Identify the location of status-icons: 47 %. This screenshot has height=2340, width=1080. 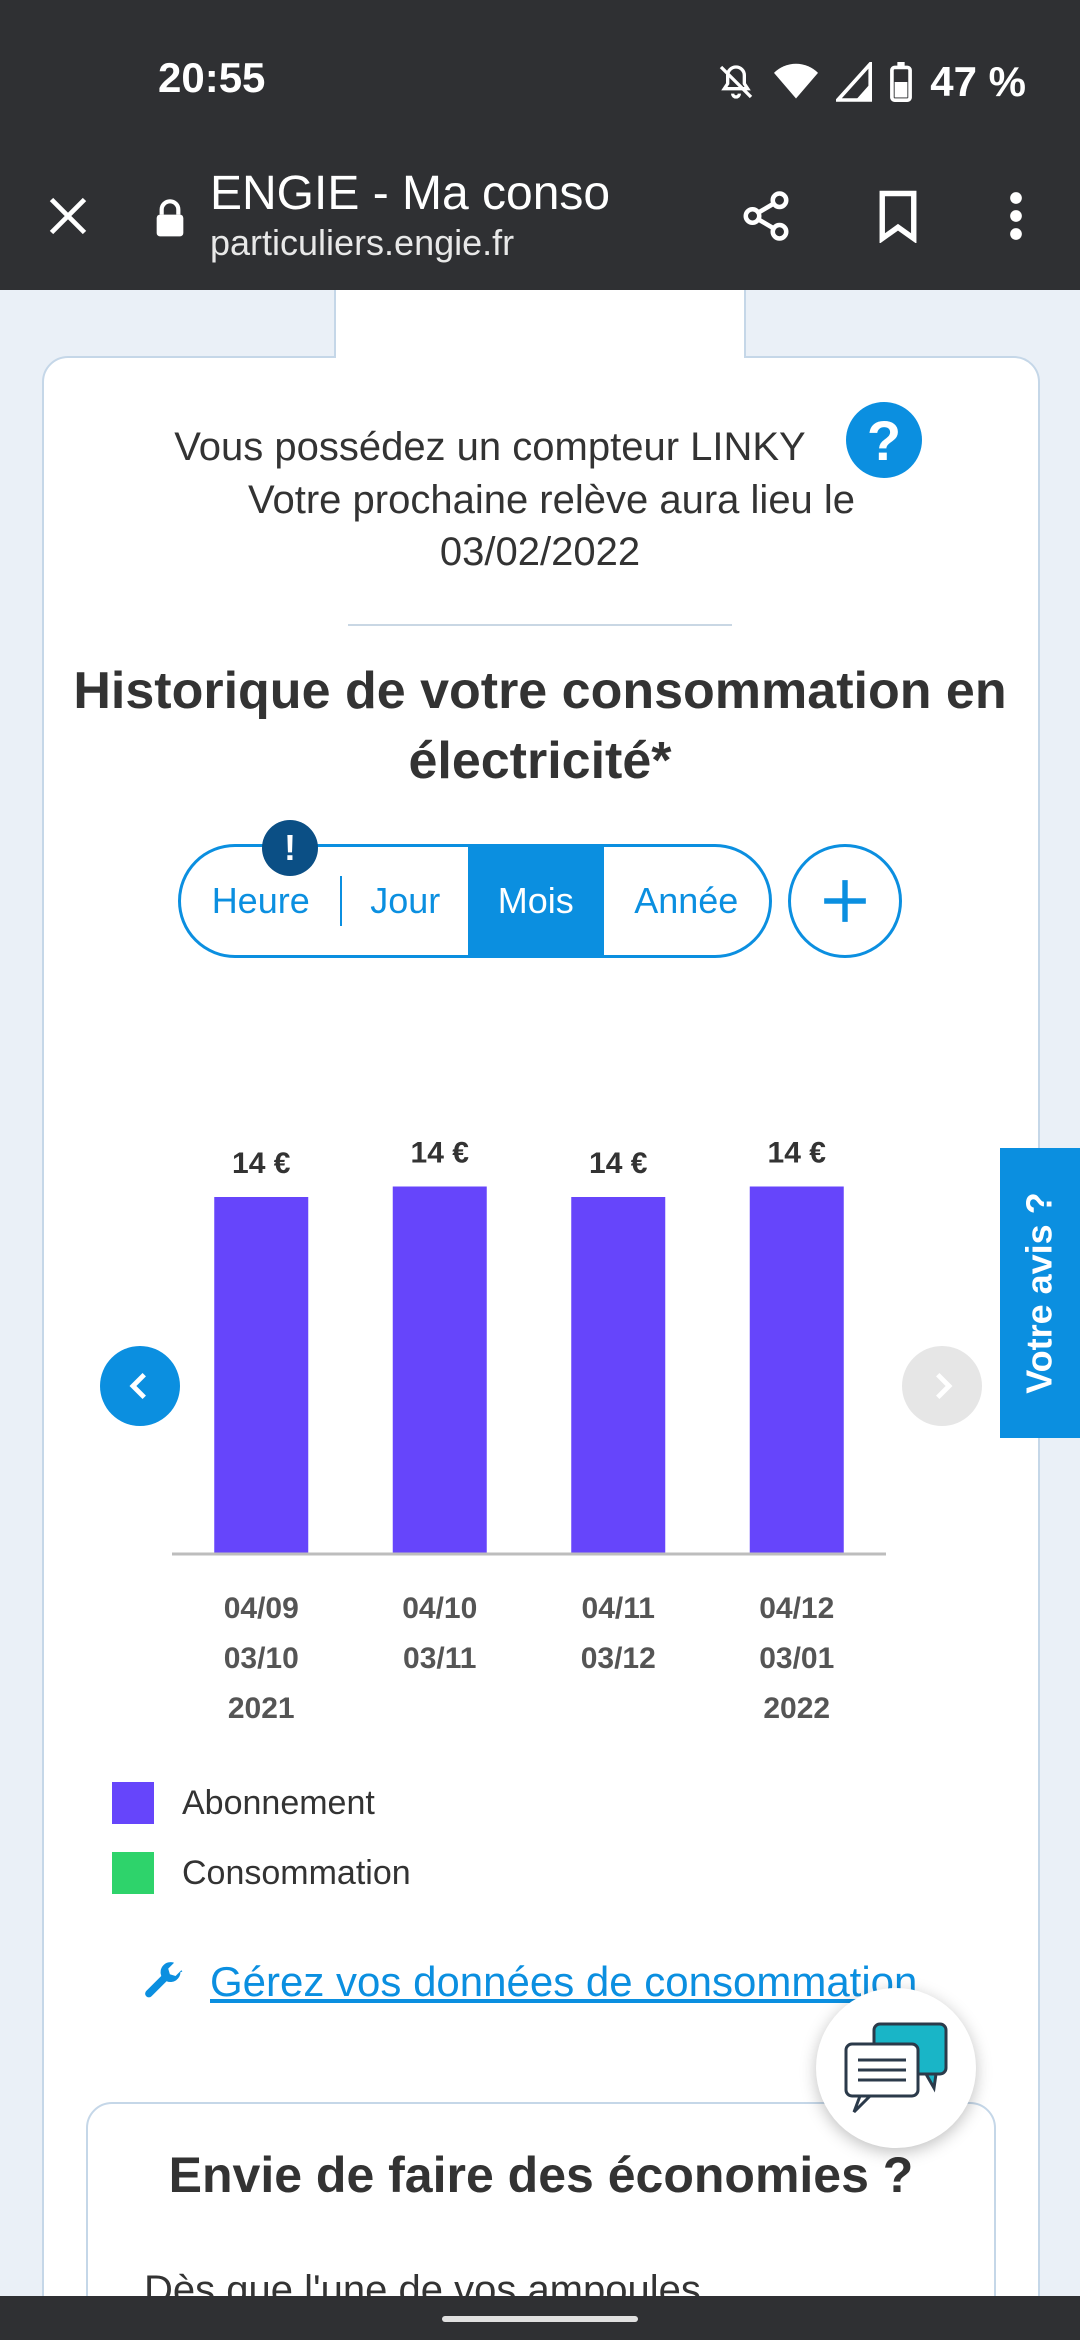
(871, 82).